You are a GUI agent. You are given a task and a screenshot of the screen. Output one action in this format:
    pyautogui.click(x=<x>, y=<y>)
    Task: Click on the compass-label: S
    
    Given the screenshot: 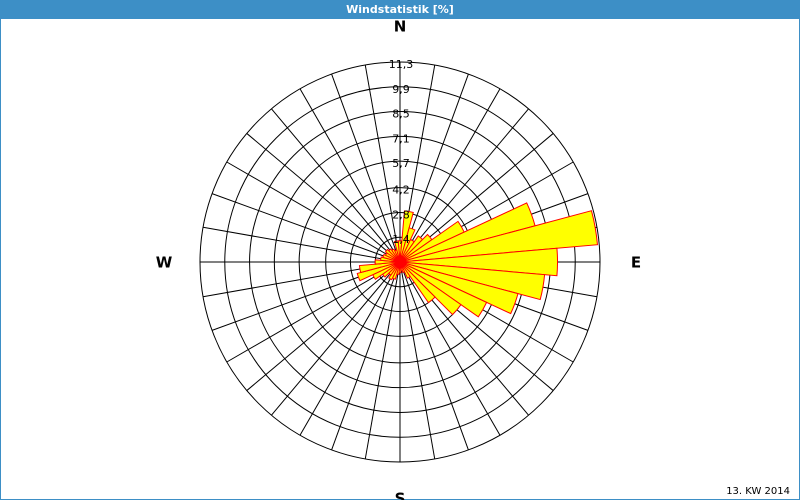 What is the action you would take?
    pyautogui.click(x=400, y=495)
    